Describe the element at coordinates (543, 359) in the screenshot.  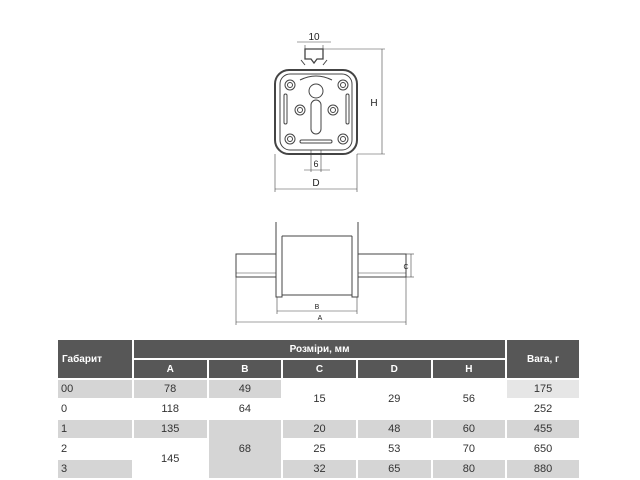
I see `header-weight: Вага, г` at that location.